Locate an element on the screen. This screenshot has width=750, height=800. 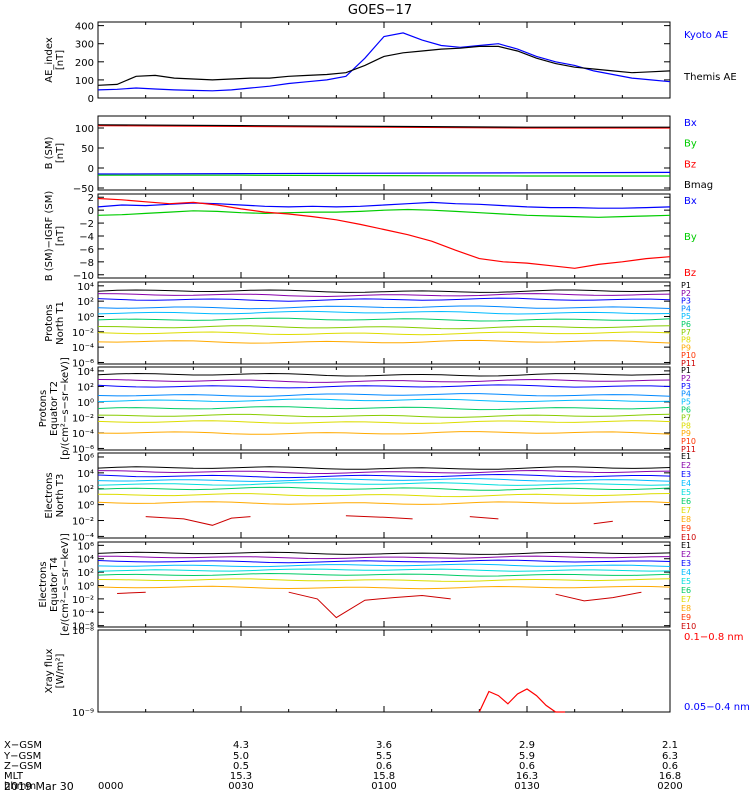
y-axis-label: AE_index[nT] is located at coordinates (55, 60).